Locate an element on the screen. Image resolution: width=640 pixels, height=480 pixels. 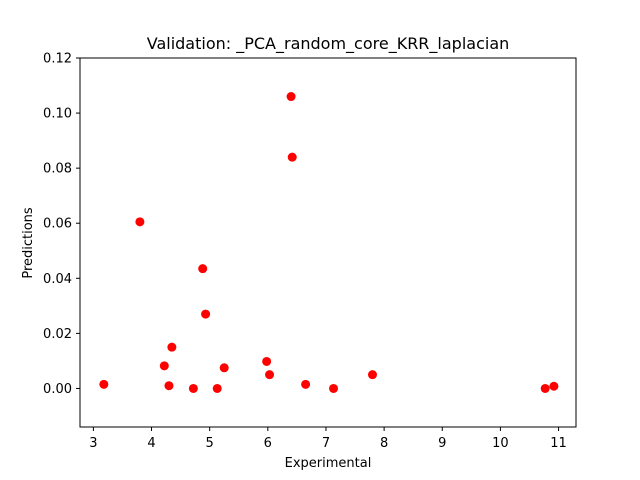
x-tick-label: 6 is located at coordinates (268, 443).